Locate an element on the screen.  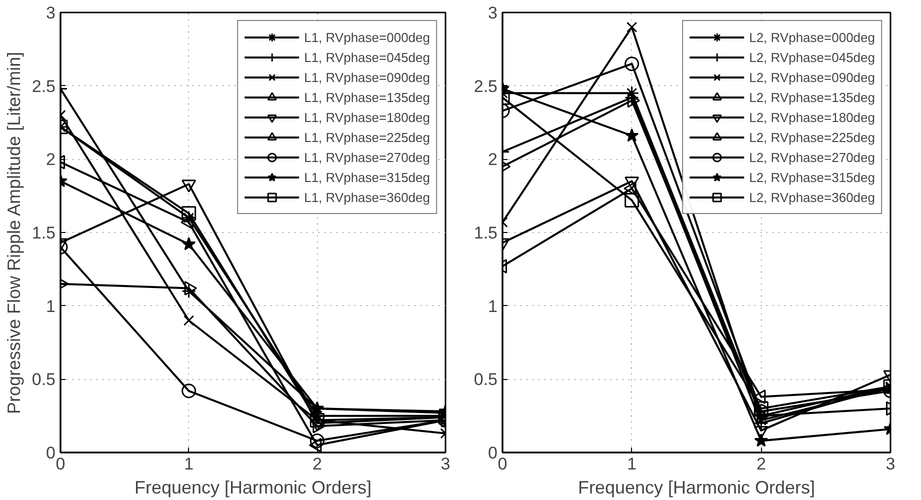
legend-label: L2, RVphase=135deg is located at coordinates (812, 97).